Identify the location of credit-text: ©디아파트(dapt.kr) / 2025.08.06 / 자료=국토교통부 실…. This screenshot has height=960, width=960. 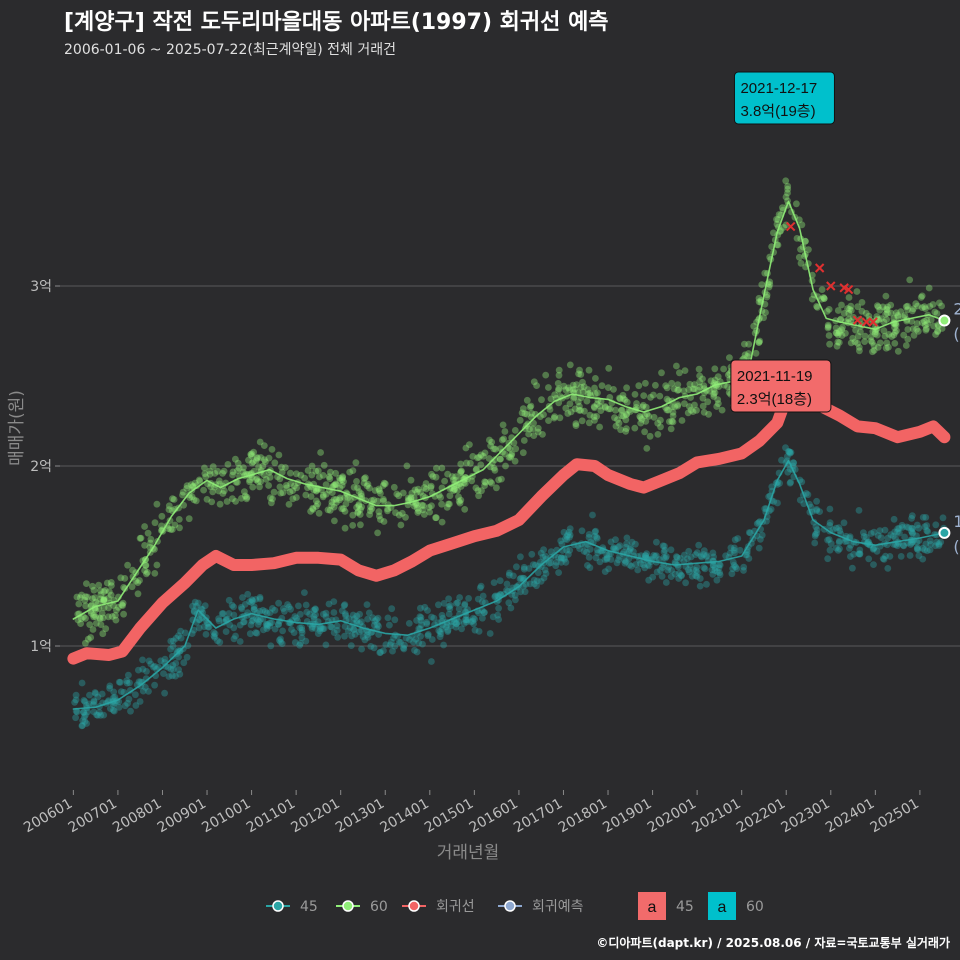
(773, 942).